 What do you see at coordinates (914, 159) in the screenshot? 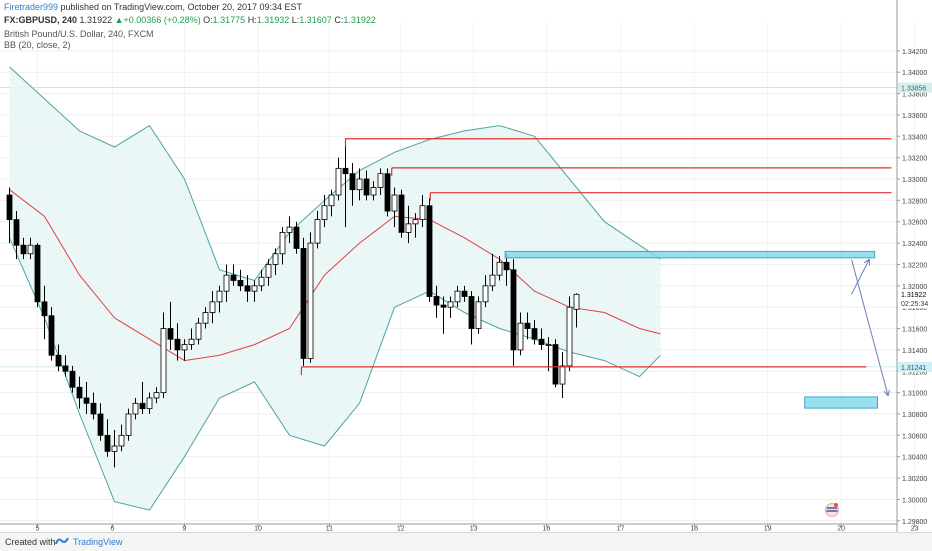
I see `y-tick-label: 1.33200` at bounding box center [914, 159].